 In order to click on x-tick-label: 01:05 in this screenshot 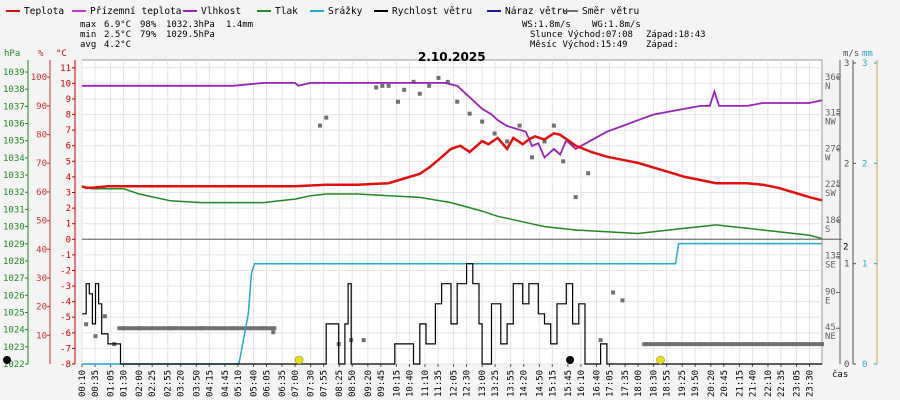, I will do `click(112, 383)`.